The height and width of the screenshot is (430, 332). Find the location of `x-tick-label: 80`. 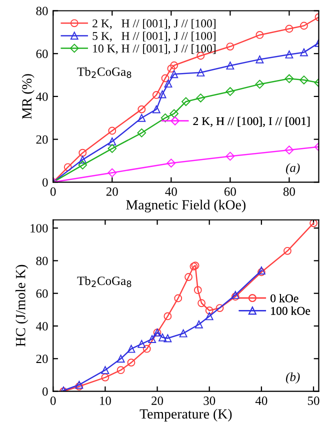

x-tick-label: 80 is located at coordinates (289, 191).